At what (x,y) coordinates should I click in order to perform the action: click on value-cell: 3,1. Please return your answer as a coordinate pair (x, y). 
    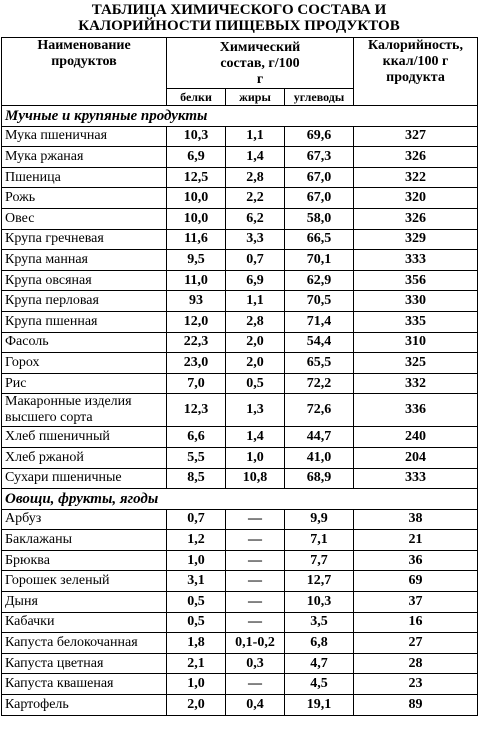
    Looking at the image, I should click on (196, 581).